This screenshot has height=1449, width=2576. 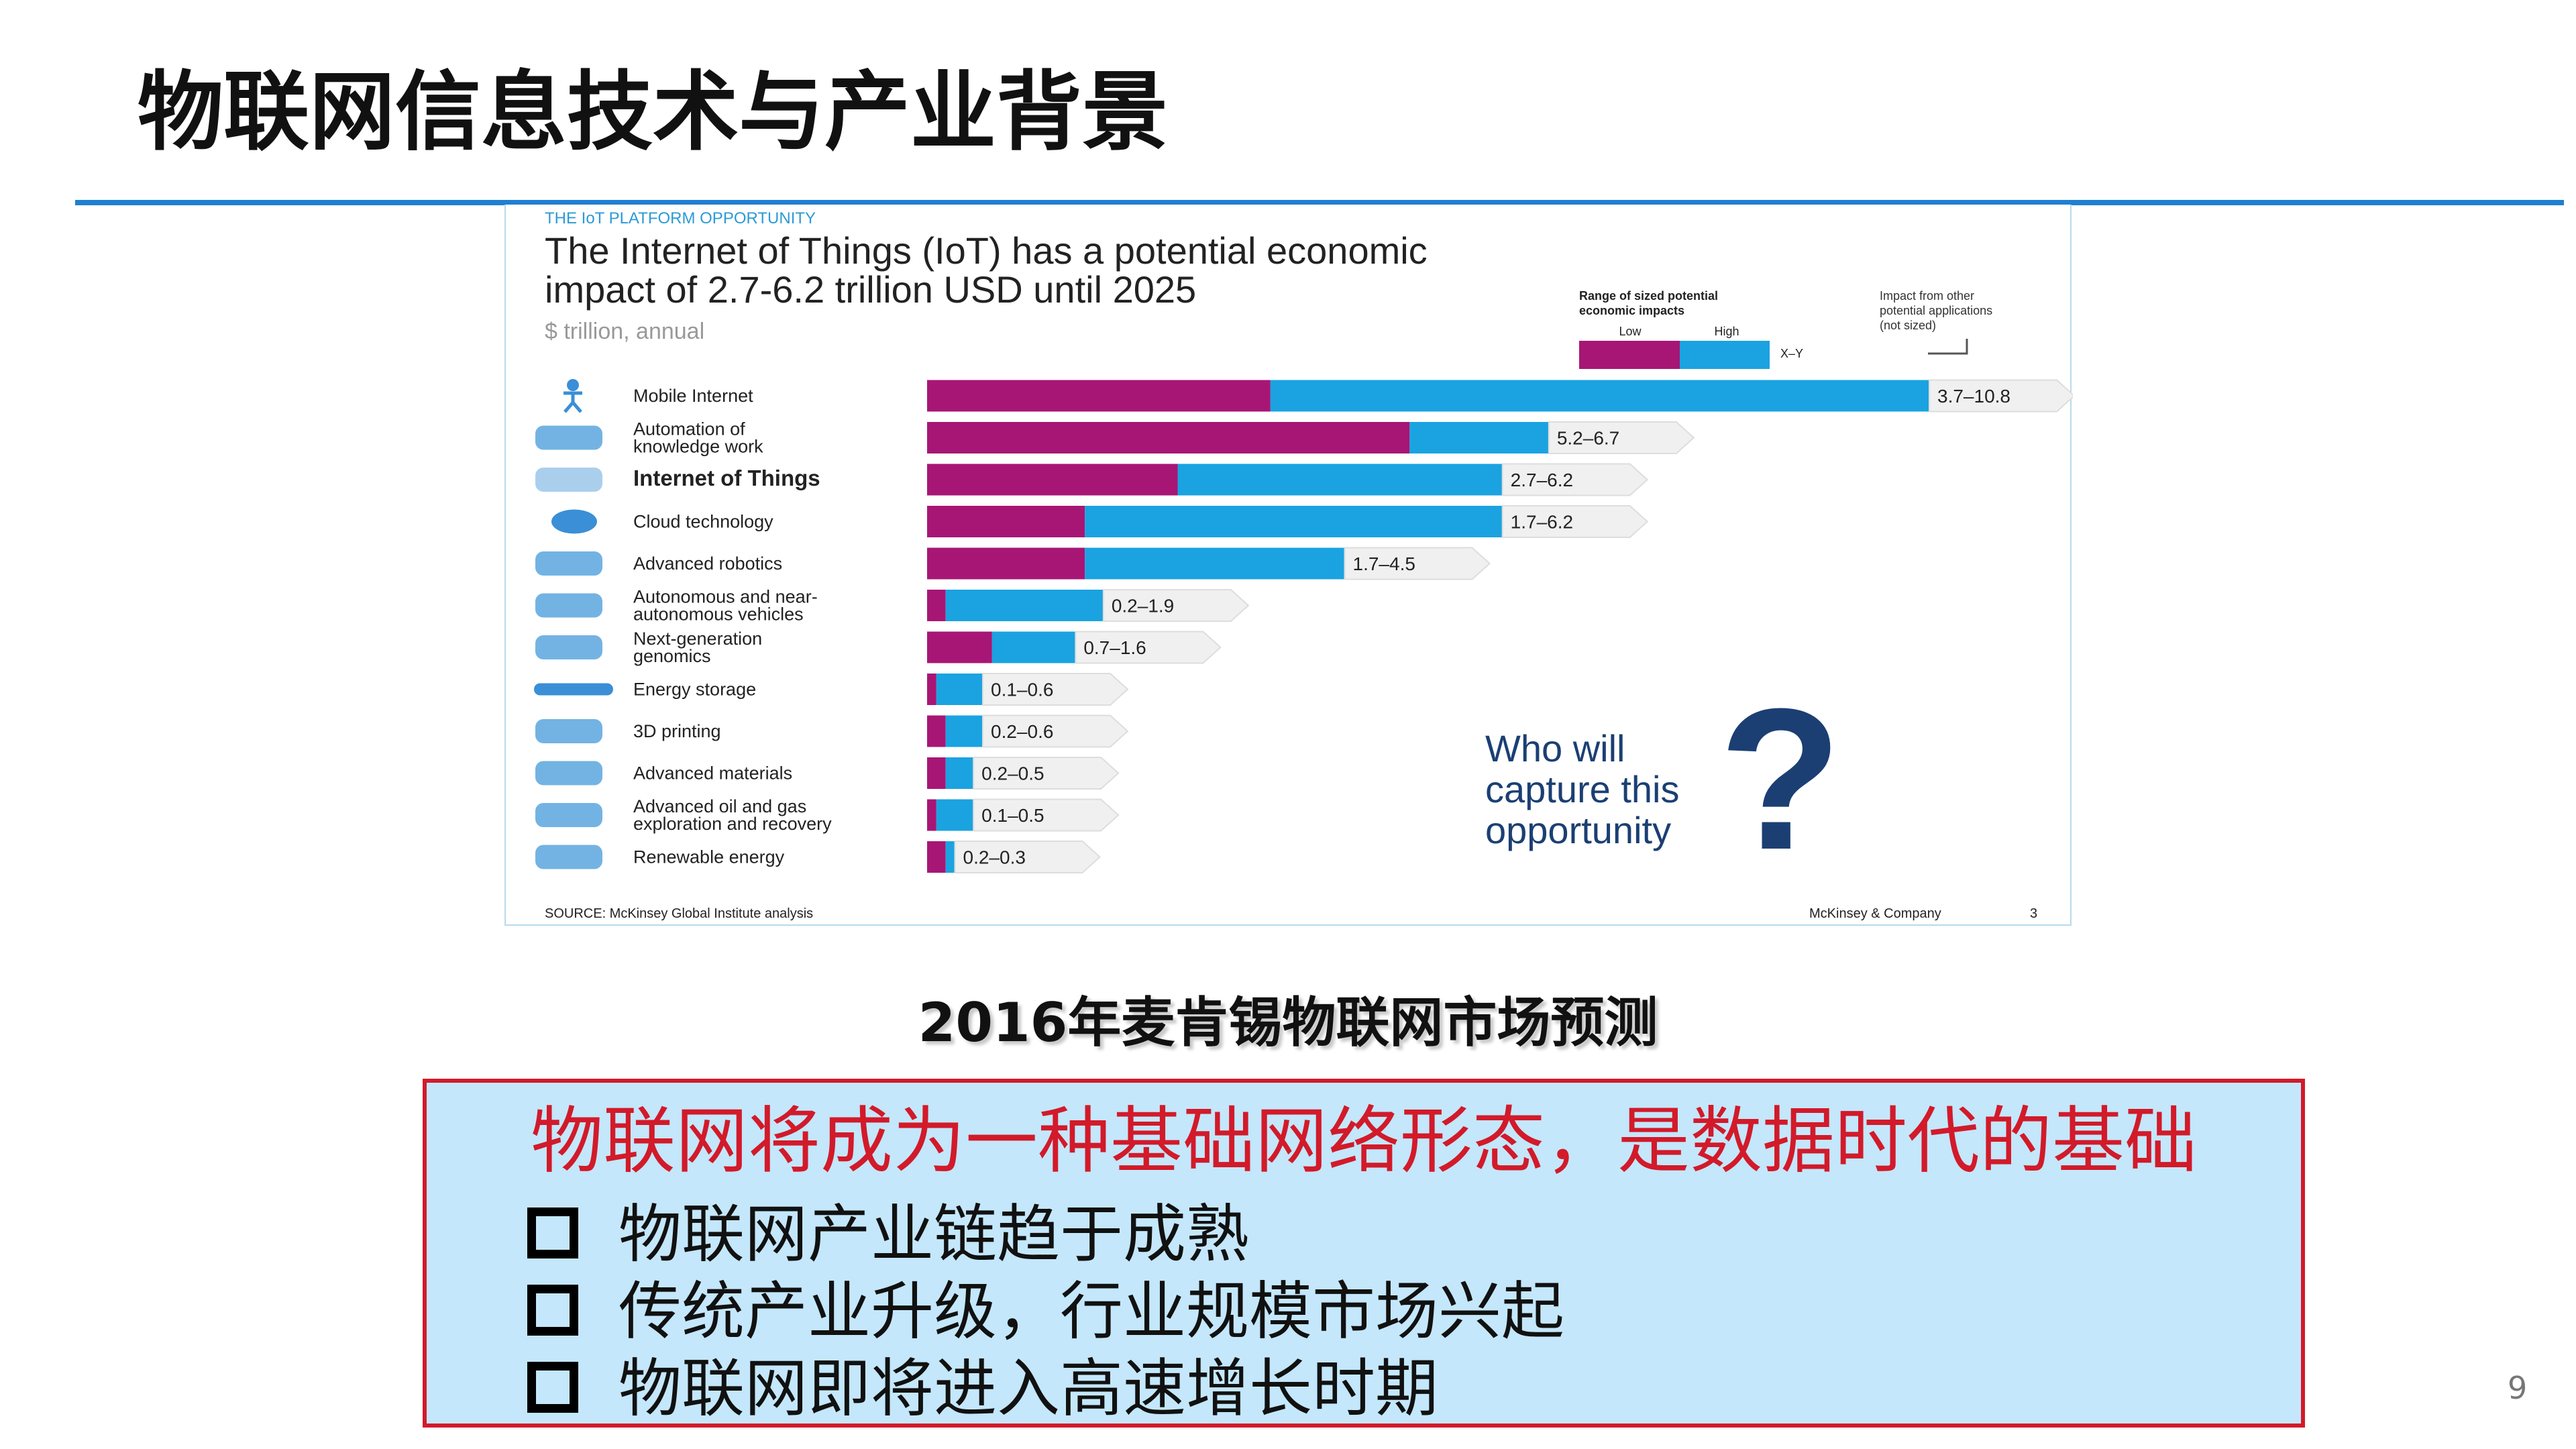 I want to click on category-label: genomics, so click(x=672, y=656).